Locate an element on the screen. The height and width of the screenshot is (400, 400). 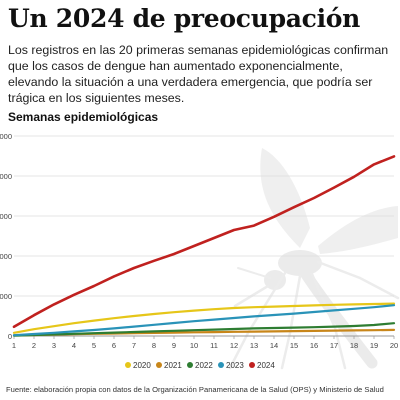
x-tick-label: 1 is located at coordinates (14, 345).